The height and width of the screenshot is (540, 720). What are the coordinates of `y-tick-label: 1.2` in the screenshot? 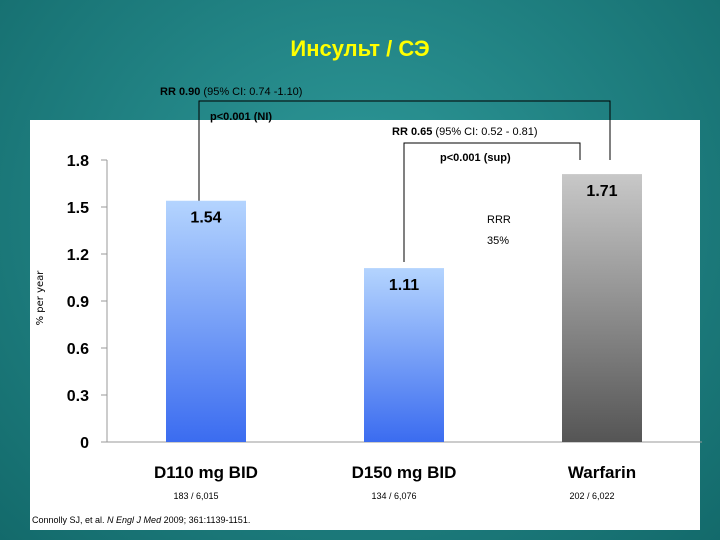 It's located at (78, 255).